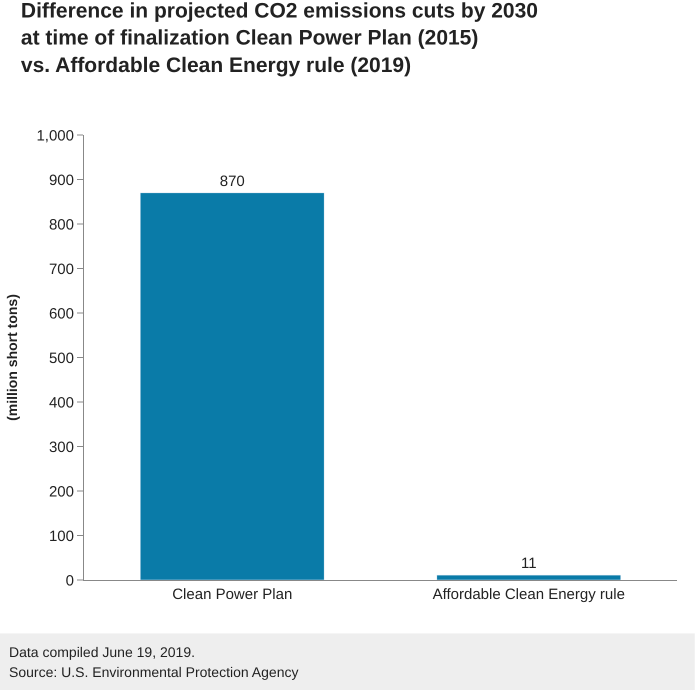 Image resolution: width=697 pixels, height=690 pixels. I want to click on y-tick-label: 200, so click(61, 491).